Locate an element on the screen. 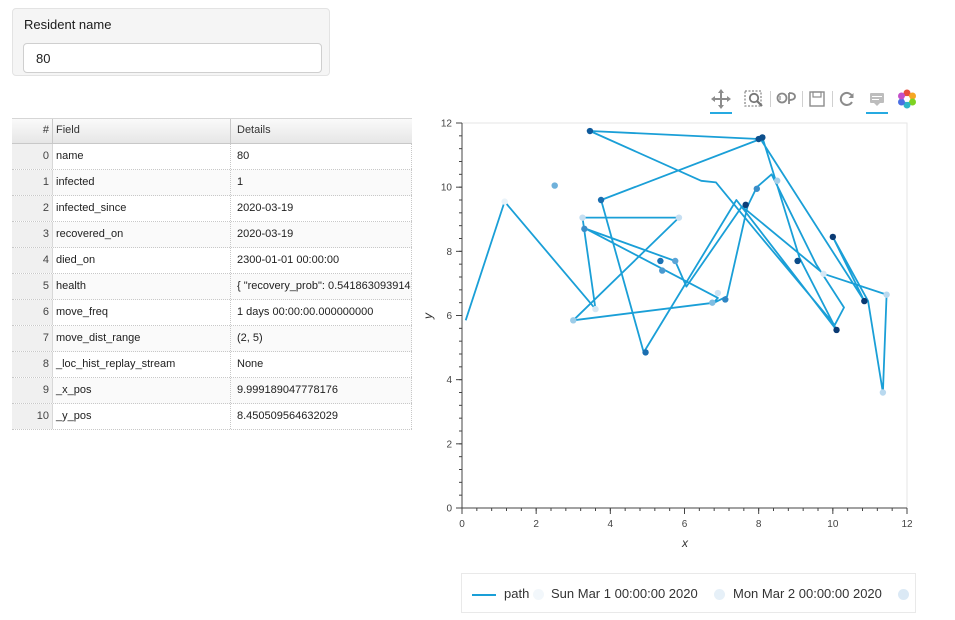  pan-tool-button is located at coordinates (721, 100).